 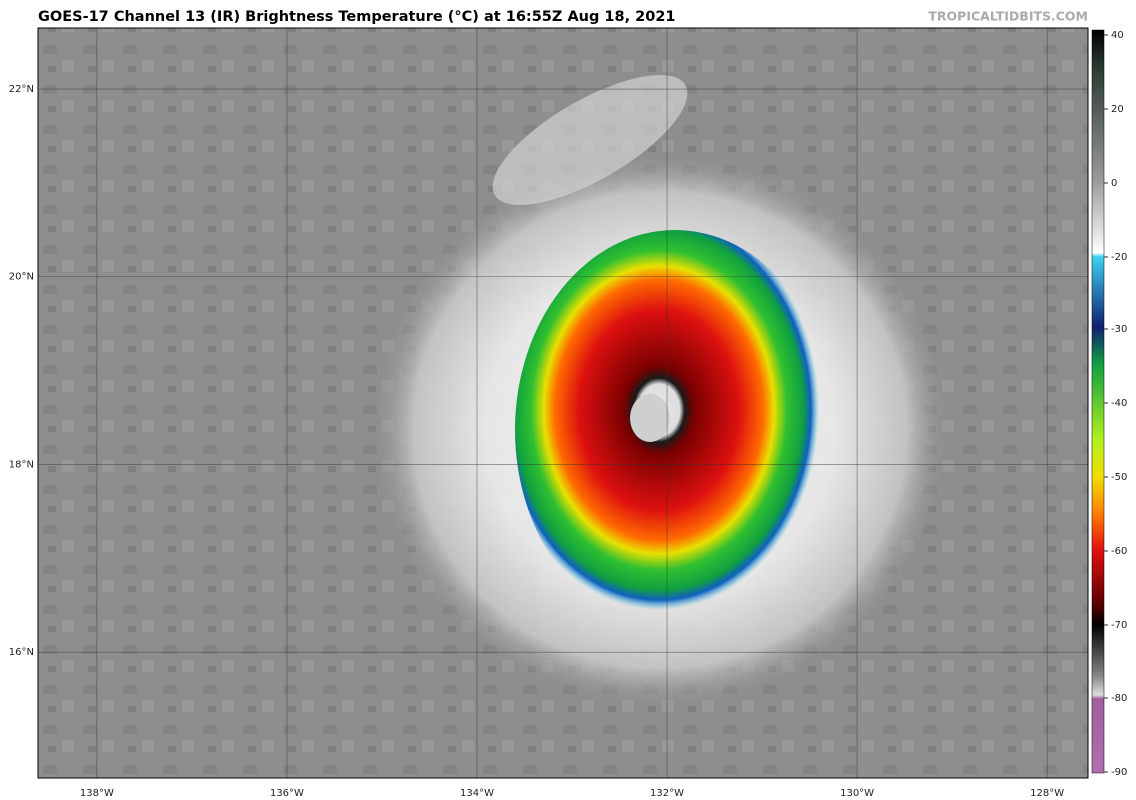 What do you see at coordinates (21, 277) in the screenshot?
I see `lat-label: 20°N` at bounding box center [21, 277].